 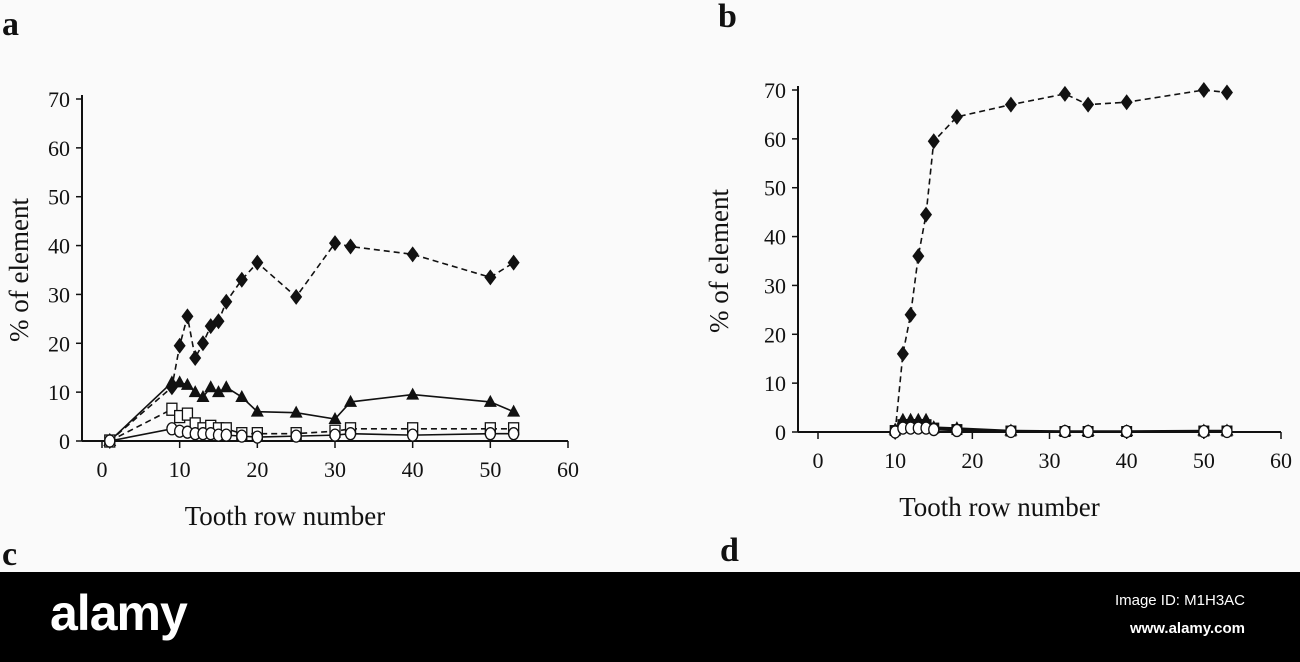 What do you see at coordinates (490, 469) in the screenshot?
I see `chart-a-xtick-label: 50` at bounding box center [490, 469].